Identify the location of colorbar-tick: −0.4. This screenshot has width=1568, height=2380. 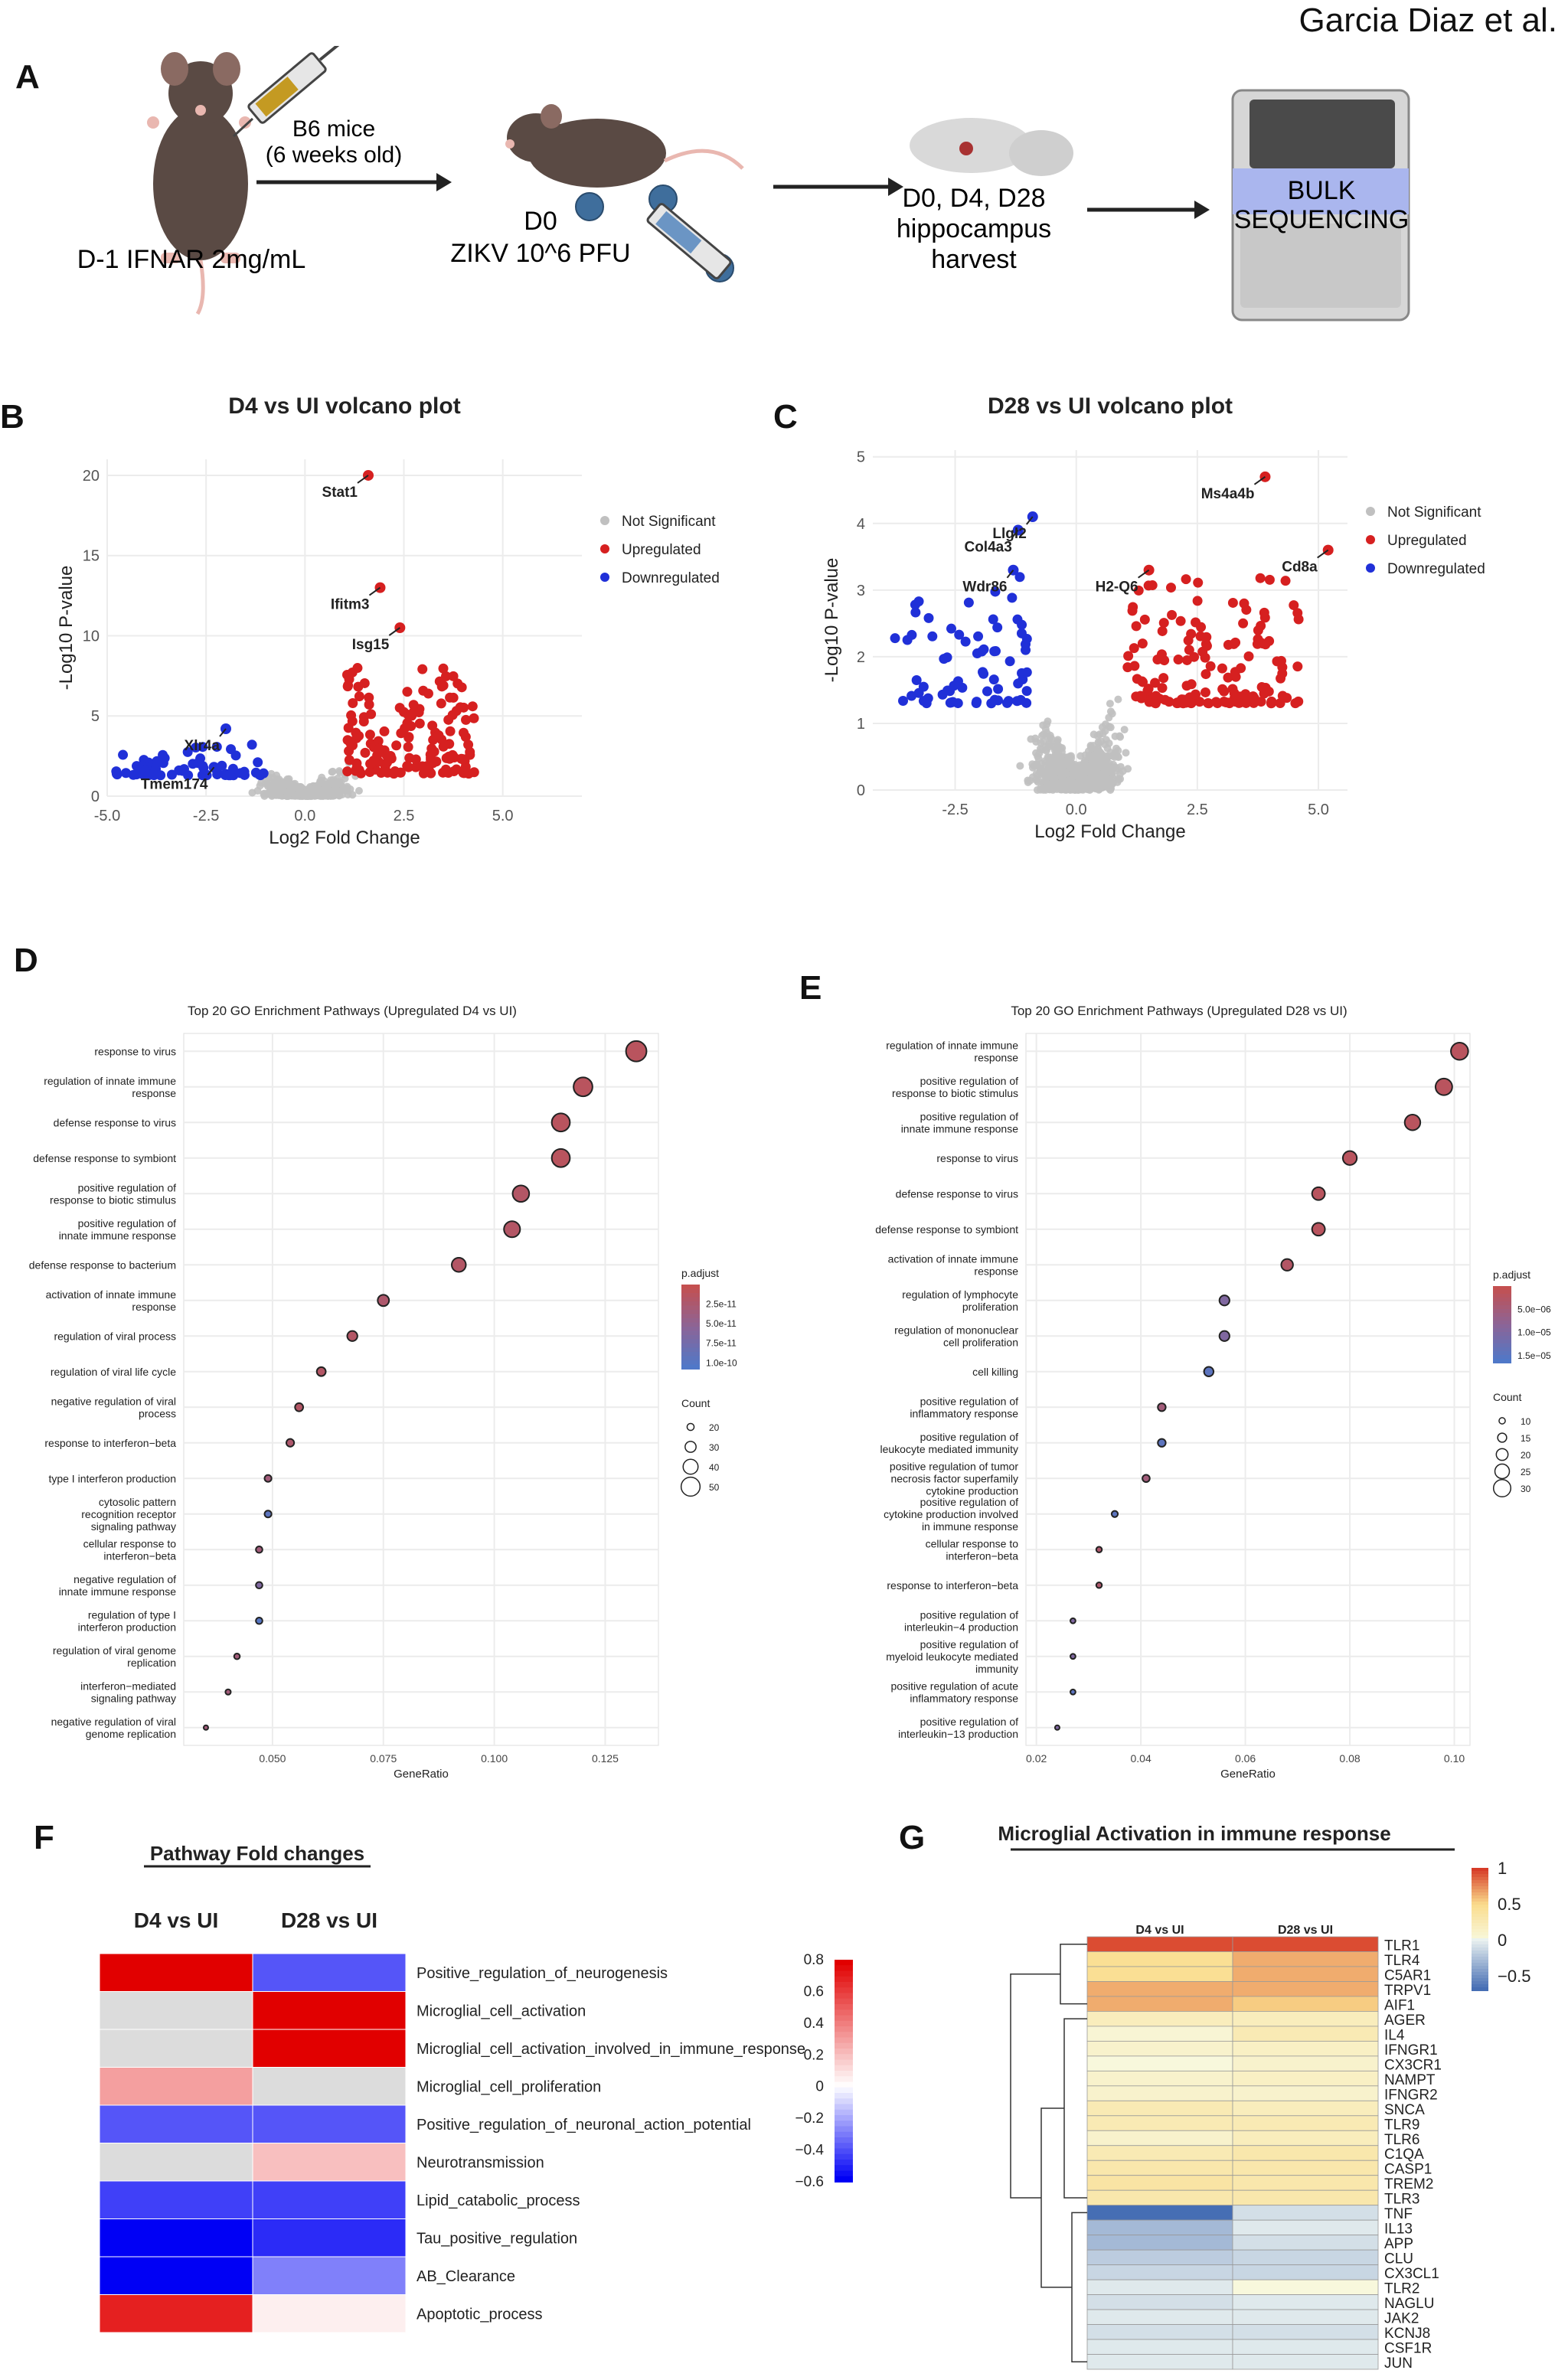
(809, 2151).